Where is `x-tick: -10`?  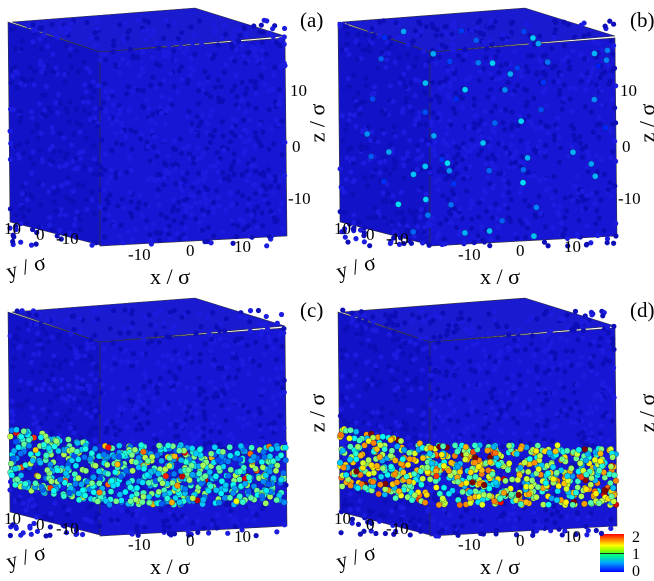 x-tick: -10 is located at coordinates (139, 254).